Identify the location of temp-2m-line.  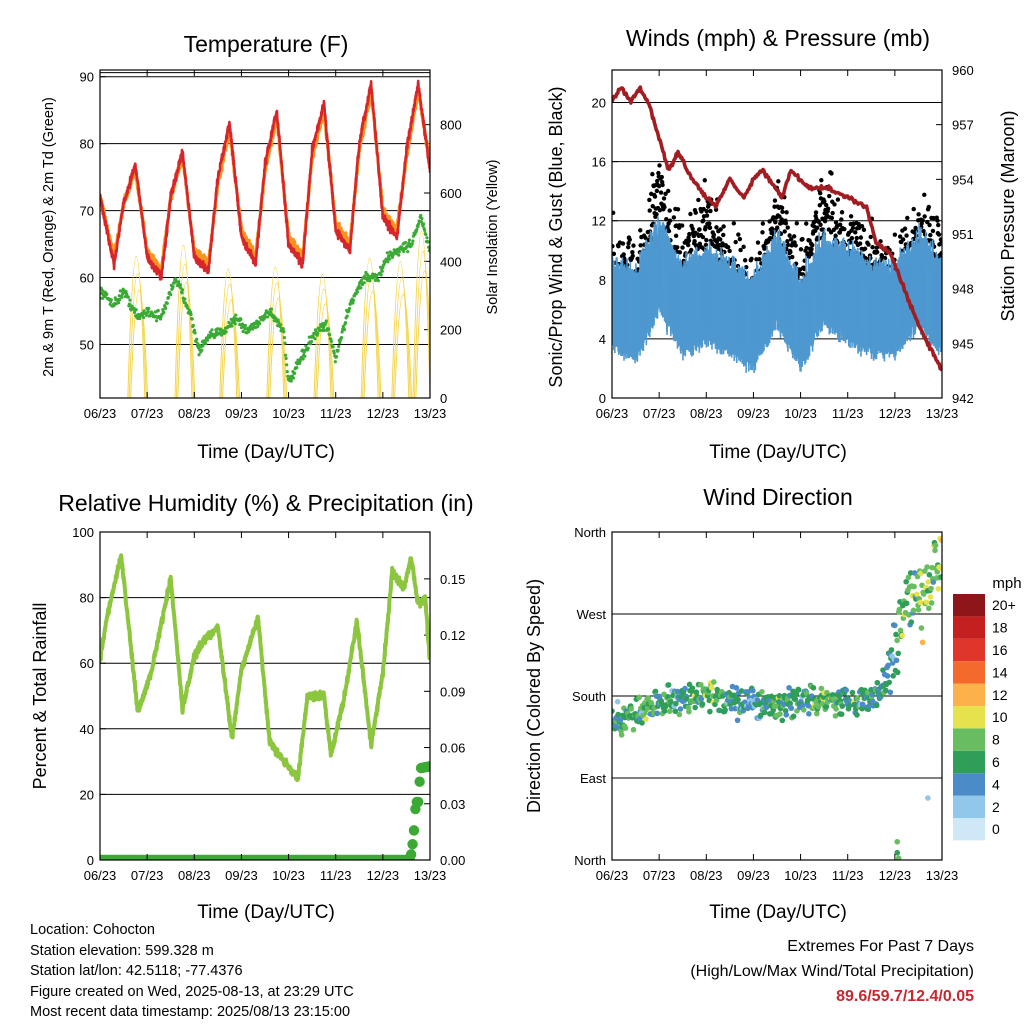
(265, 180).